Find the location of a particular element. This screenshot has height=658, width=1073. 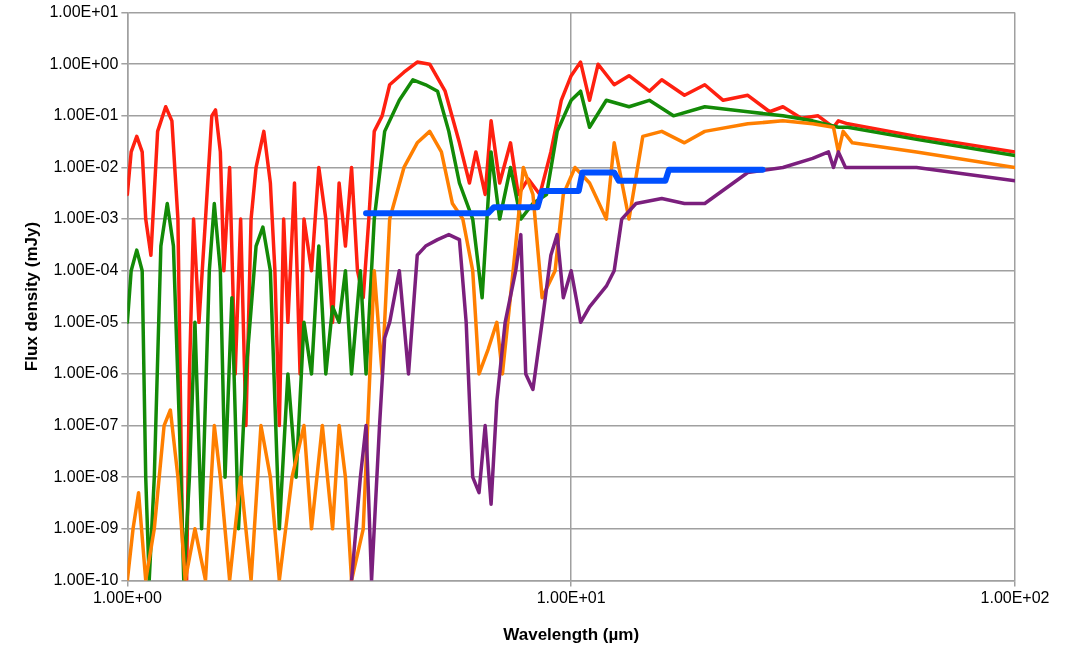

y-tick-label: 1.00E-05 is located at coordinates (86, 321).